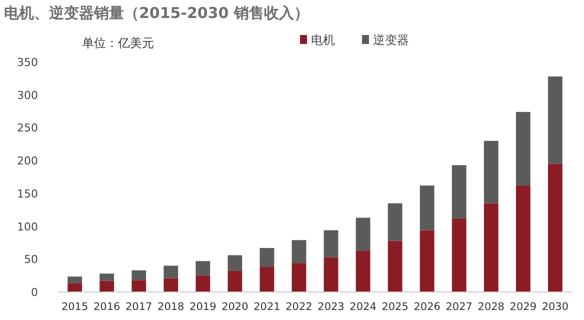 This screenshot has height=320, width=584. Describe the element at coordinates (391, 40) in the screenshot. I see `legend-label: 逆变器` at that location.